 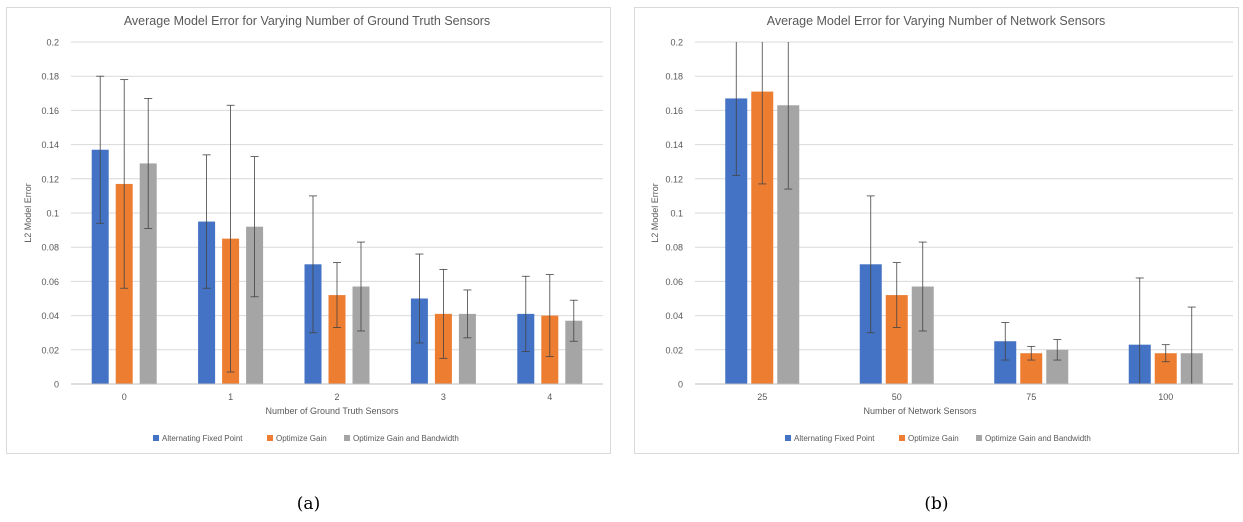 What do you see at coordinates (443, 397) in the screenshot?
I see `x-tick-label: 3` at bounding box center [443, 397].